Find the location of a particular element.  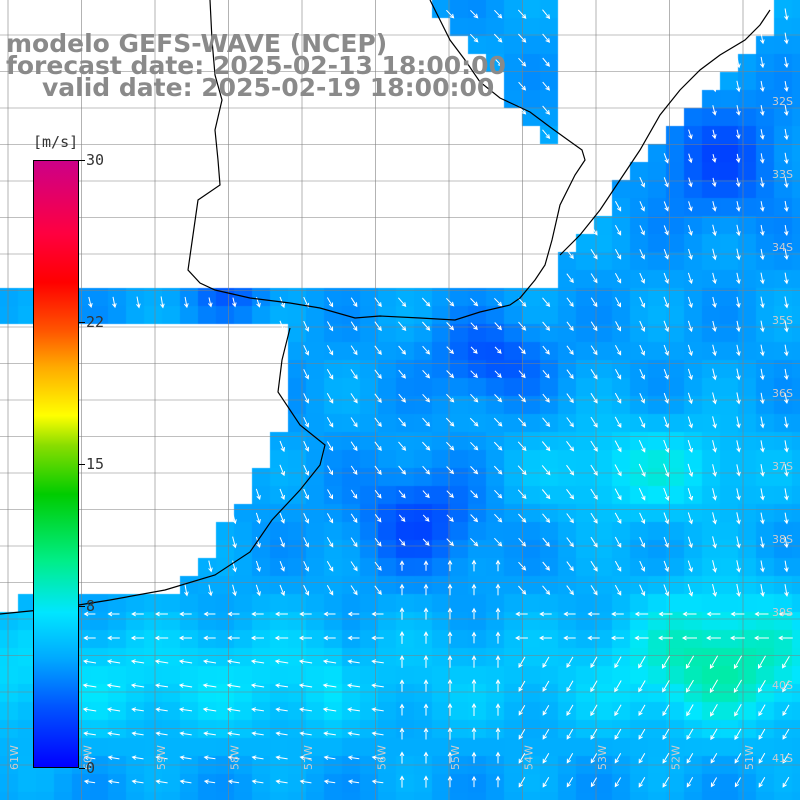

latitude-label: 34S is located at coordinates (782, 247).